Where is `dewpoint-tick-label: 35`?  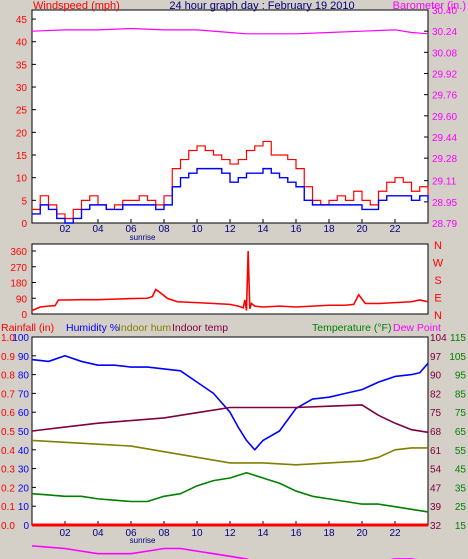 dewpoint-tick-label: 35 is located at coordinates (461, 488).